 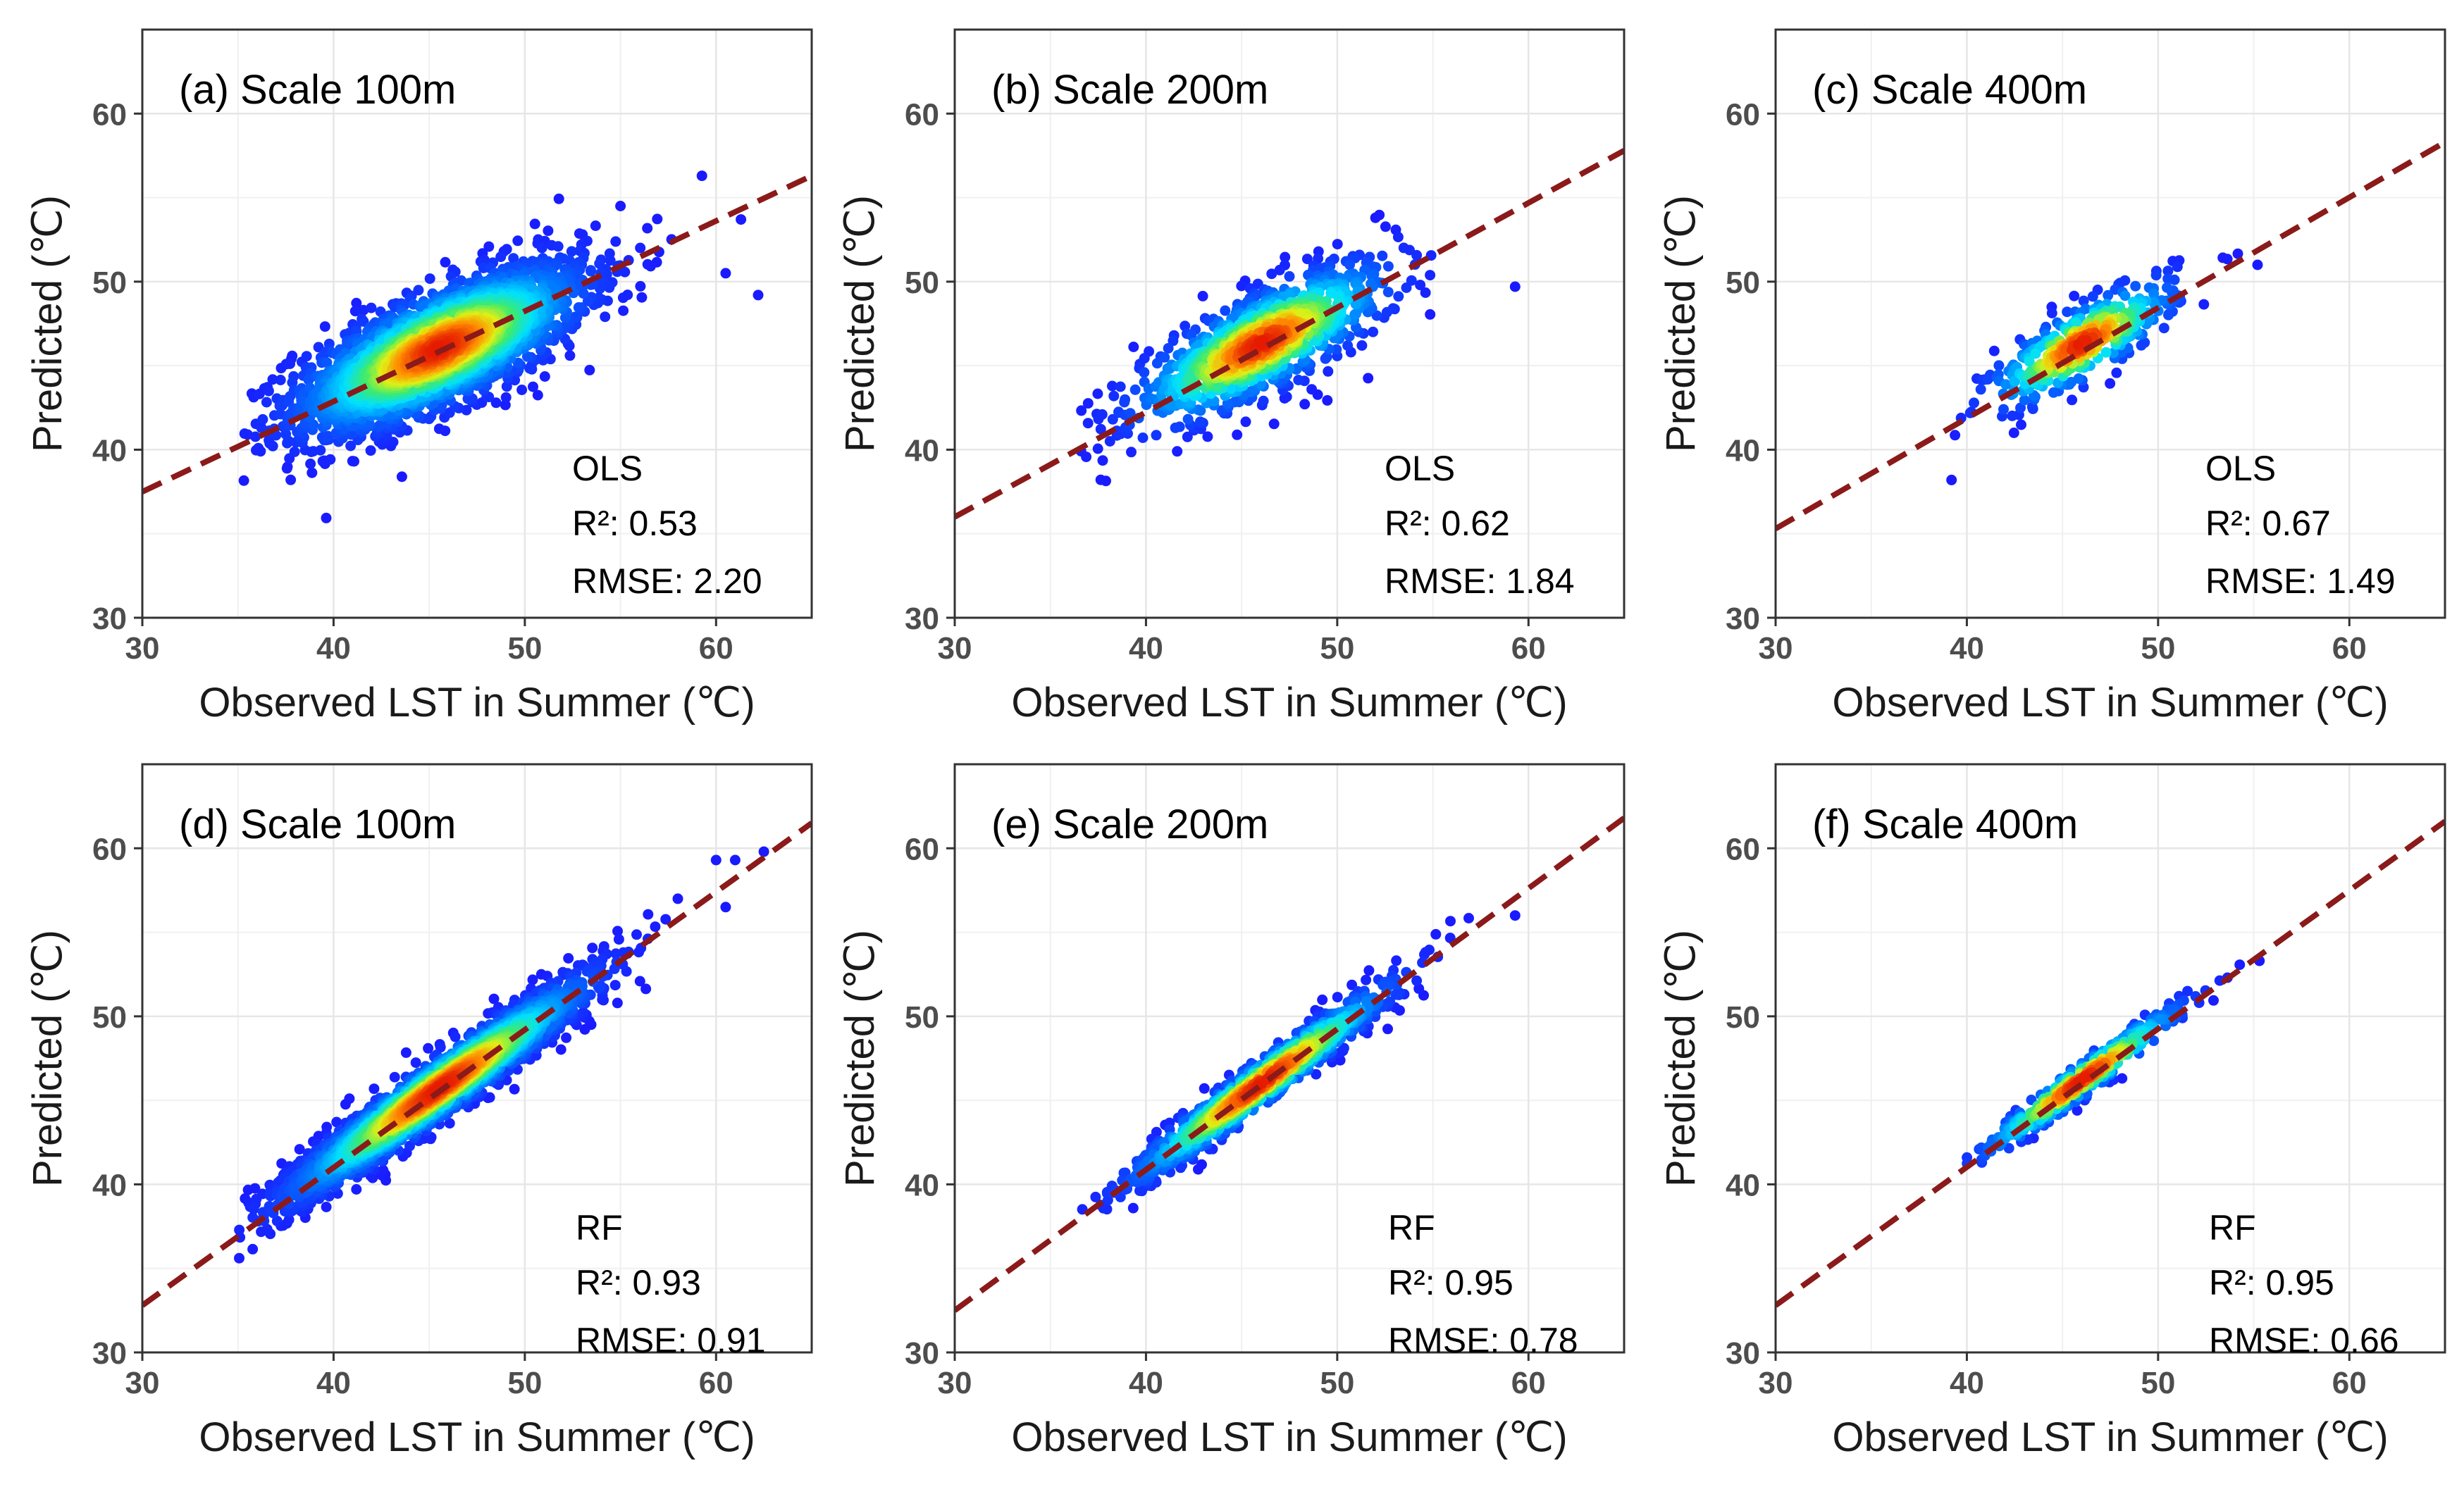 What do you see at coordinates (1967, 648) in the screenshot?
I see `x-tick-label: 40` at bounding box center [1967, 648].